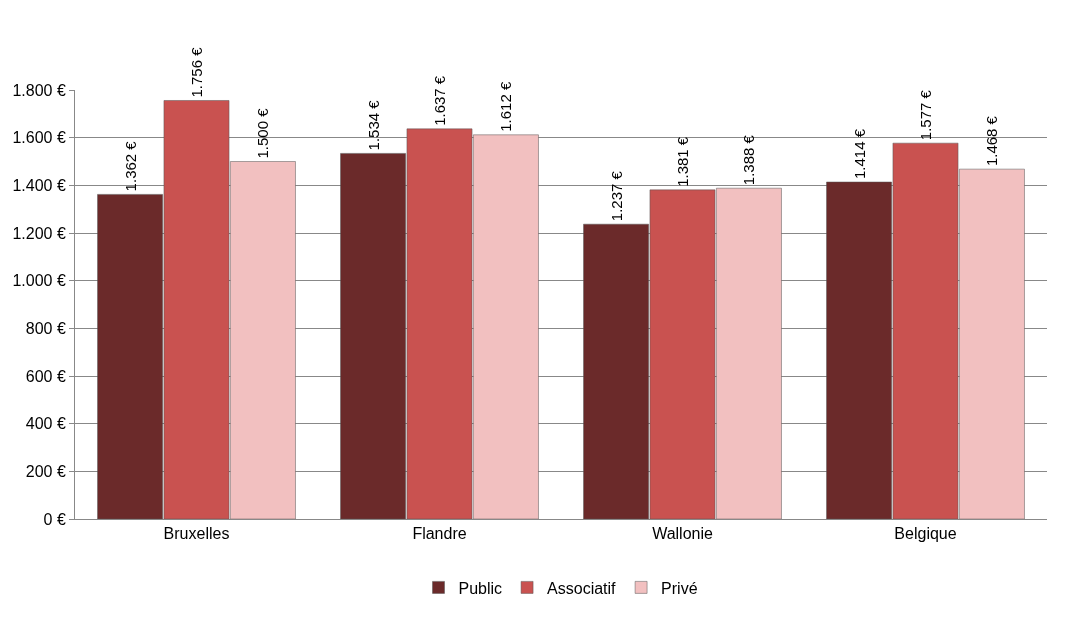  What do you see at coordinates (439, 100) in the screenshot?
I see `data-label: 1.637 €` at bounding box center [439, 100].